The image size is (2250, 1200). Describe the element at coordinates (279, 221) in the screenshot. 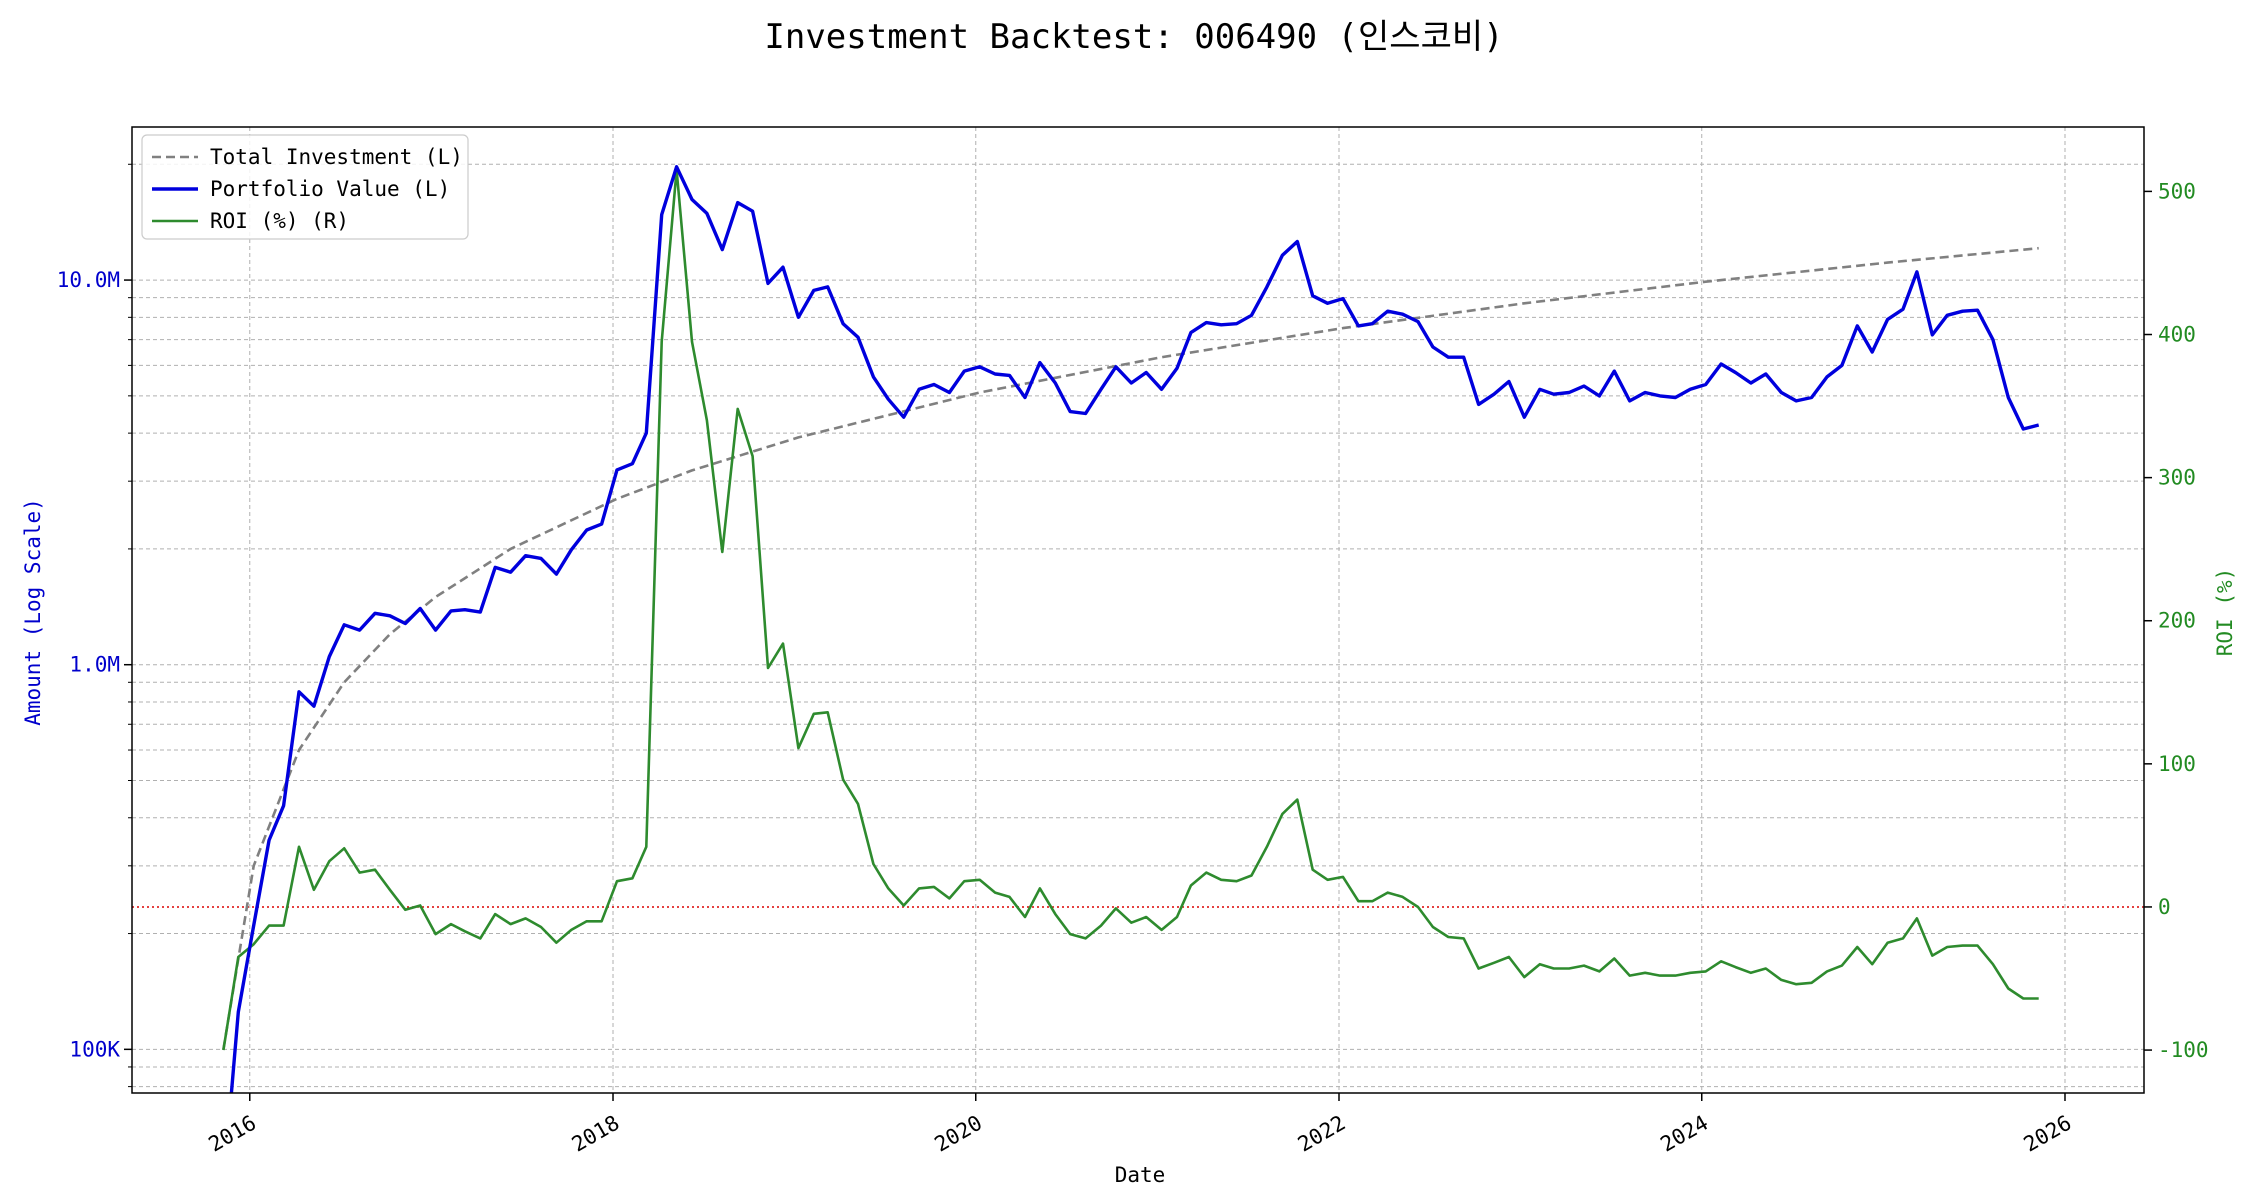

I see `legend-label: ROI (%) (R)` at that location.